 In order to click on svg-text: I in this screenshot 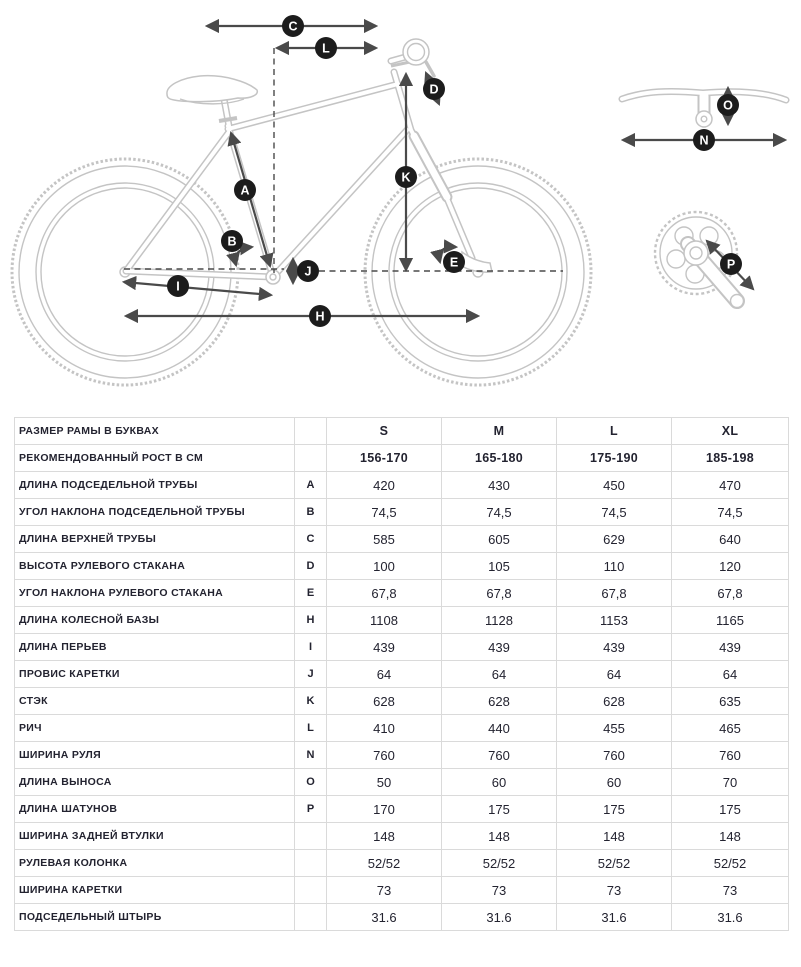, I will do `click(177, 287)`.